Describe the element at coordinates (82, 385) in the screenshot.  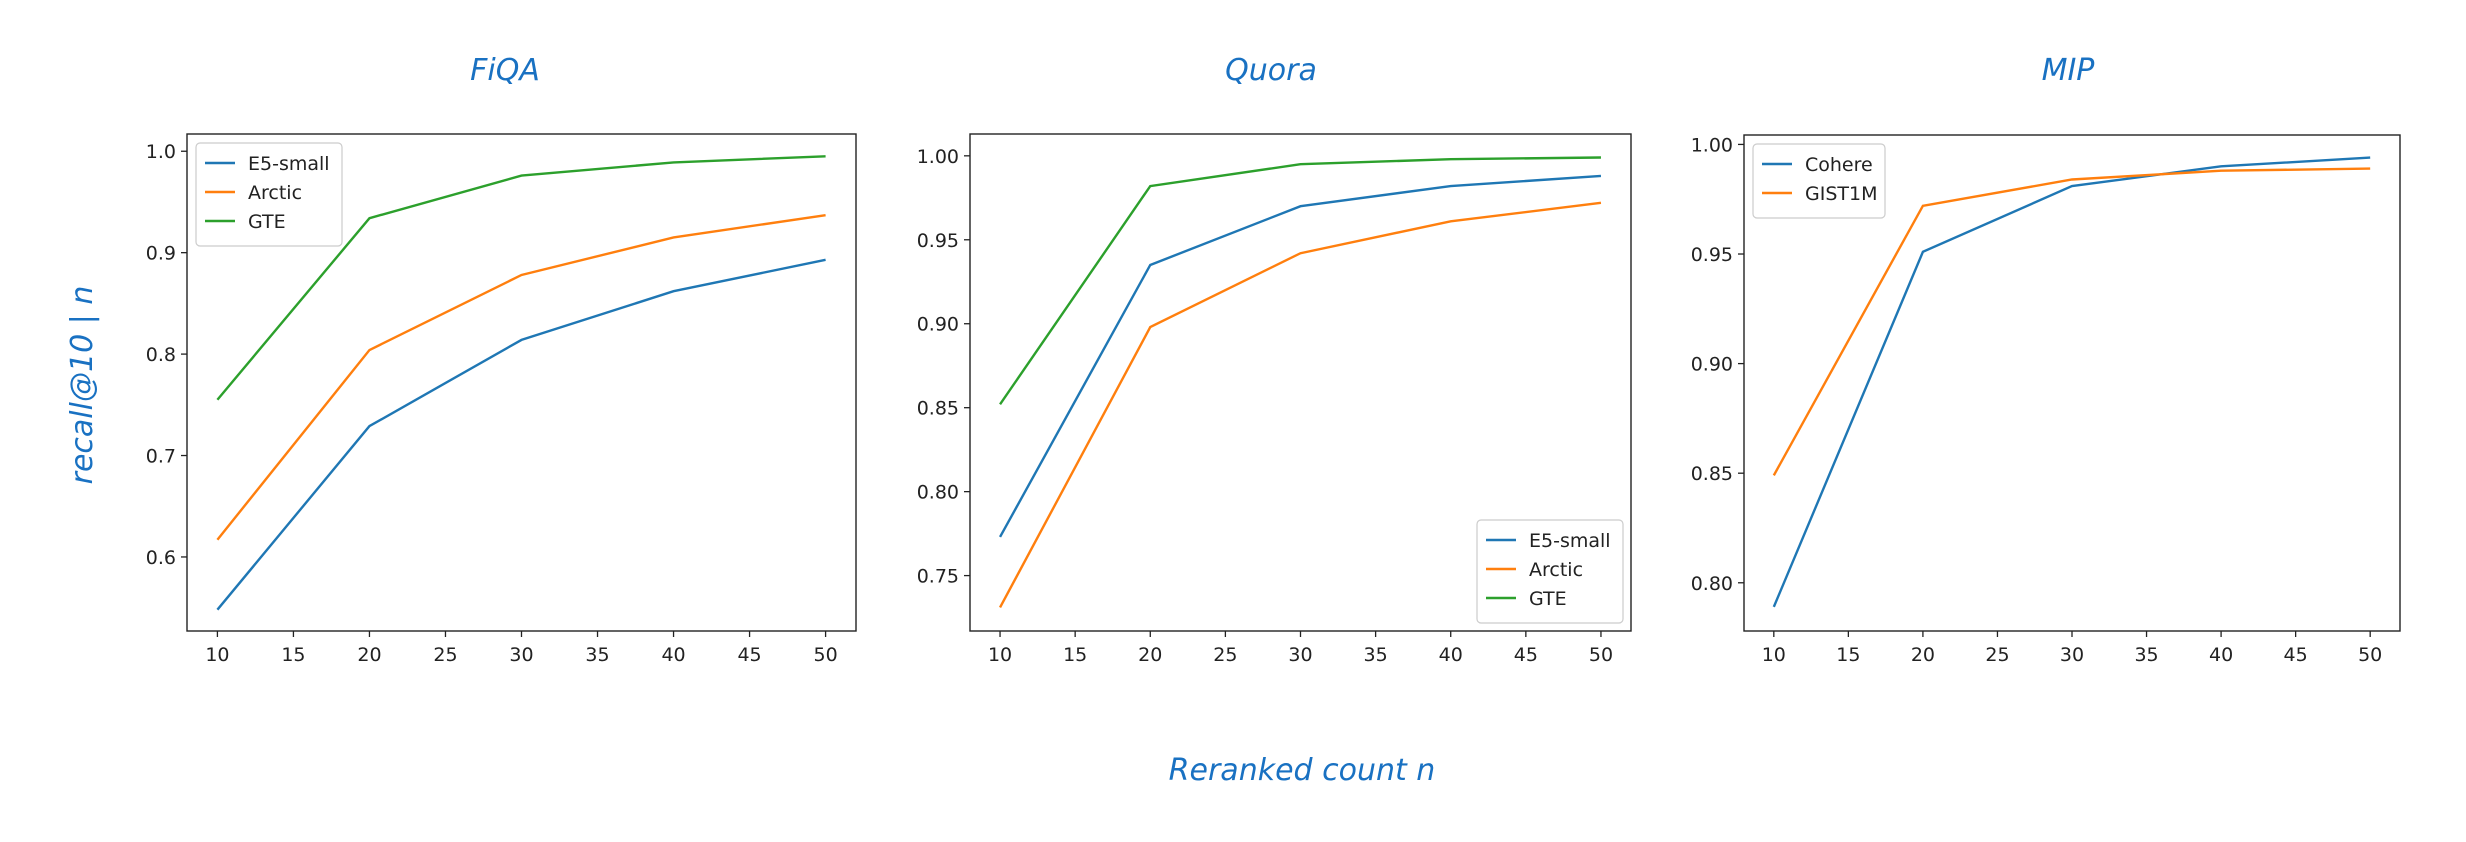
I see `y-axis-label: recall@10 | n` at that location.